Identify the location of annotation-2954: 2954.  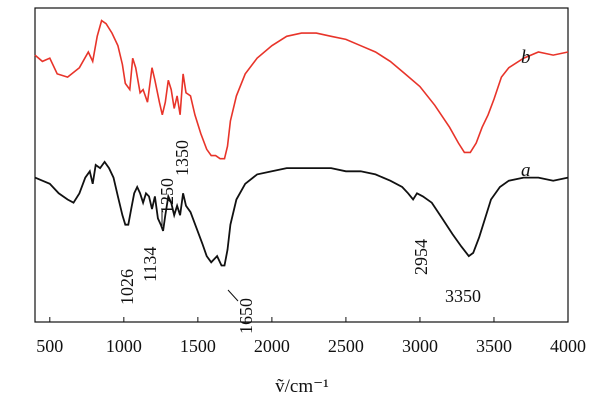
(421, 257).